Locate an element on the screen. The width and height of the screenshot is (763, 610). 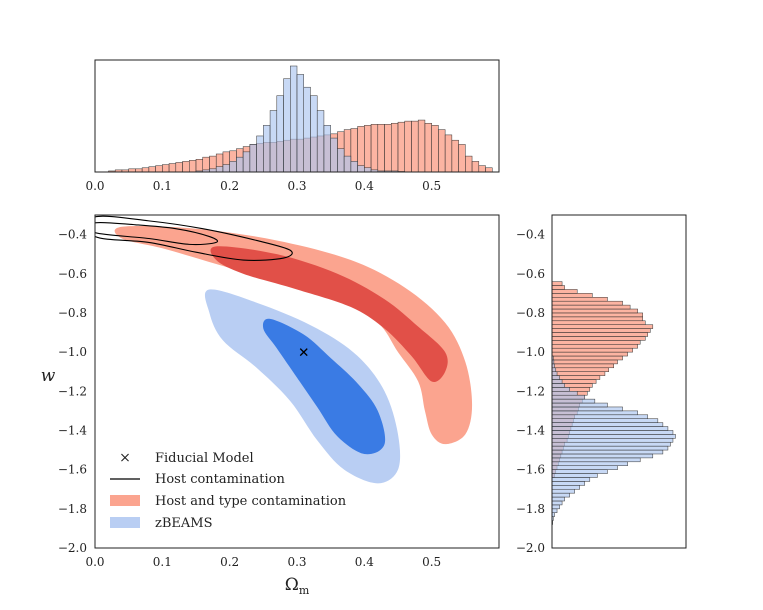
fiducial-marker is located at coordinates (303, 352).